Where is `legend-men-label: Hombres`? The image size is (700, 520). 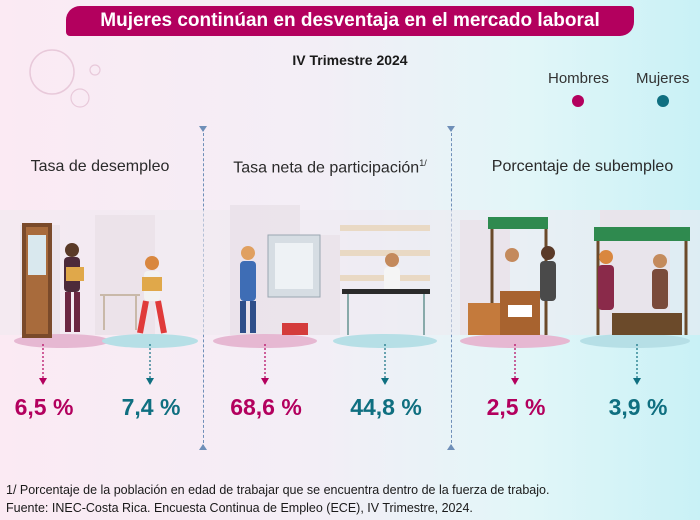
legend-men-label: Hombres is located at coordinates (578, 78).